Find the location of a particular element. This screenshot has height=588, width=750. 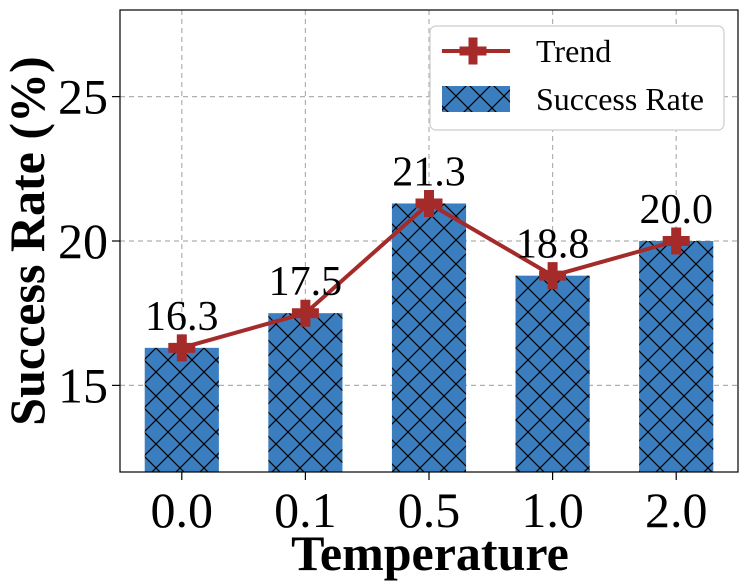

x-tick-label-2: 0.5 is located at coordinates (429, 510).